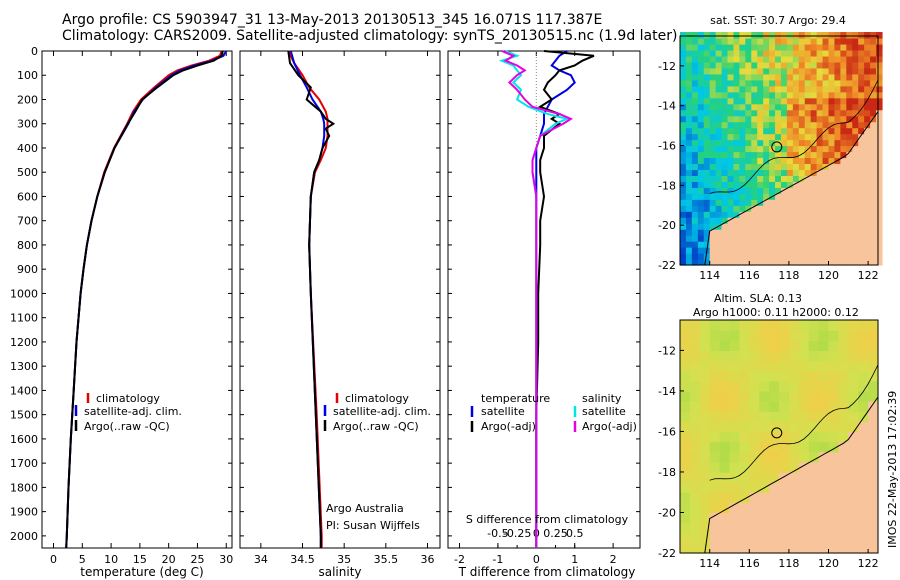  What do you see at coordinates (575, 533) in the screenshot?
I see `x2-tick-label: 0.5` at bounding box center [575, 533].